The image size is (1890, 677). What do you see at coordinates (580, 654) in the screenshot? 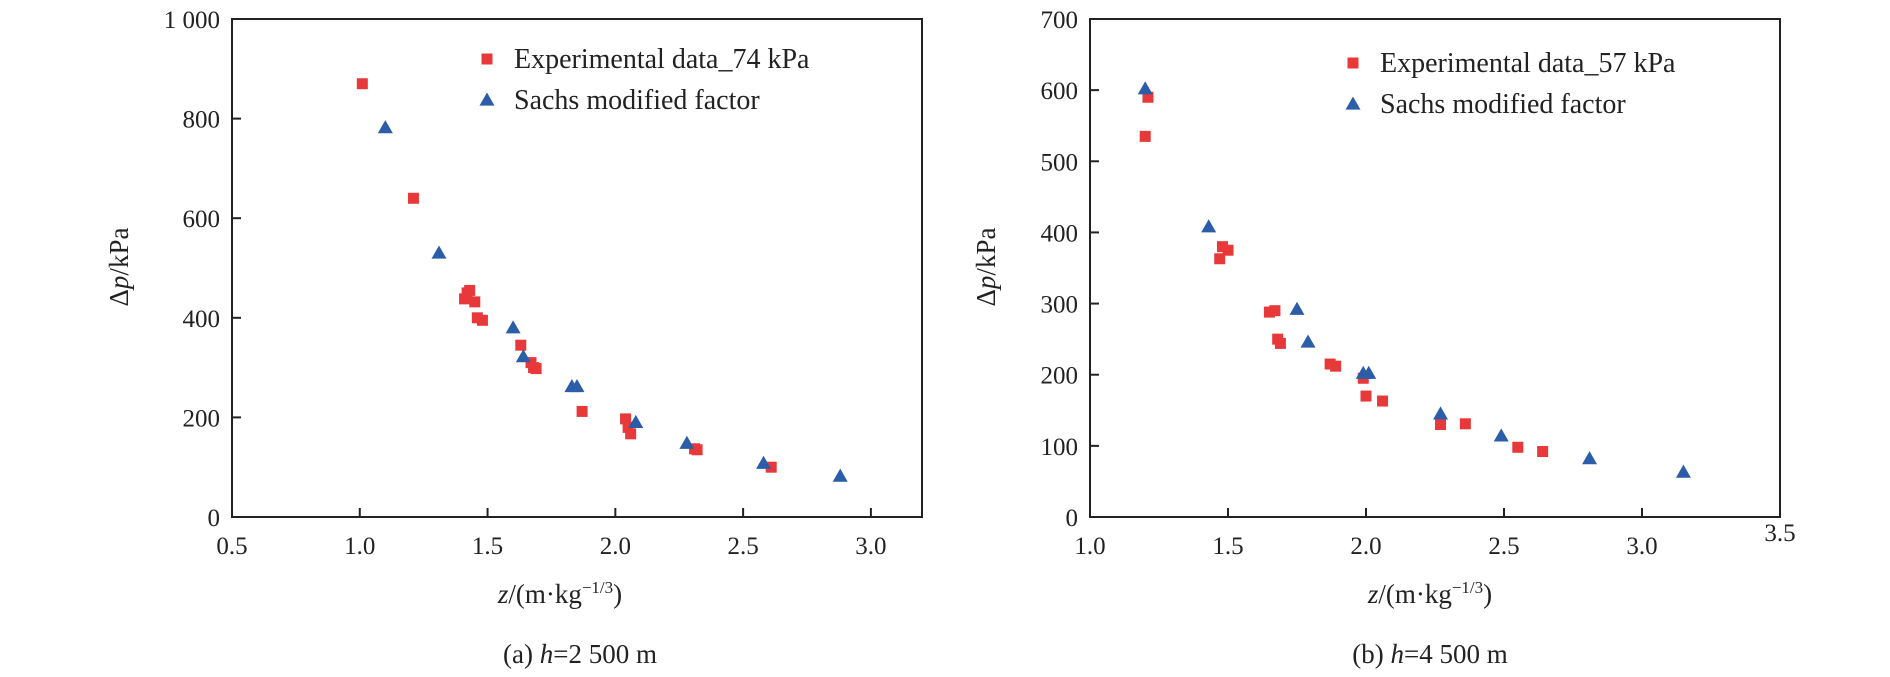
I see `panel-caption: (a) h=2 500 m` at bounding box center [580, 654].